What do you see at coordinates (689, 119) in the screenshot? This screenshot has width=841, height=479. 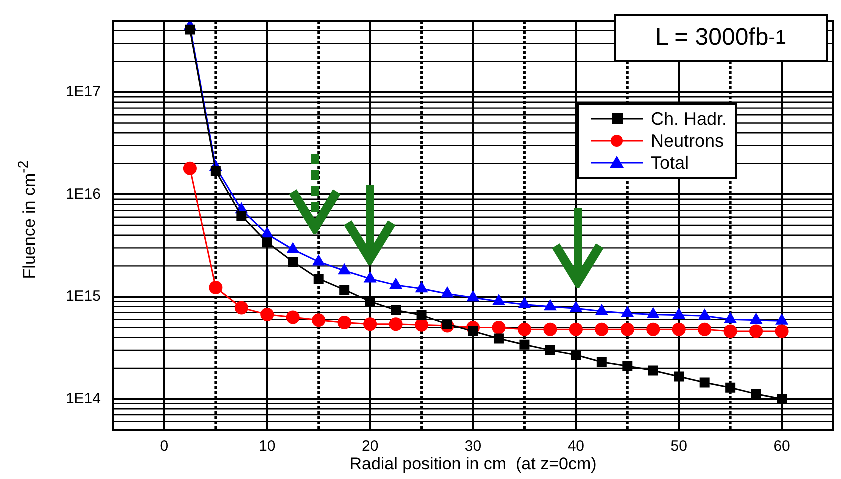 I see `legend-label: Ch. Hadr.` at bounding box center [689, 119].